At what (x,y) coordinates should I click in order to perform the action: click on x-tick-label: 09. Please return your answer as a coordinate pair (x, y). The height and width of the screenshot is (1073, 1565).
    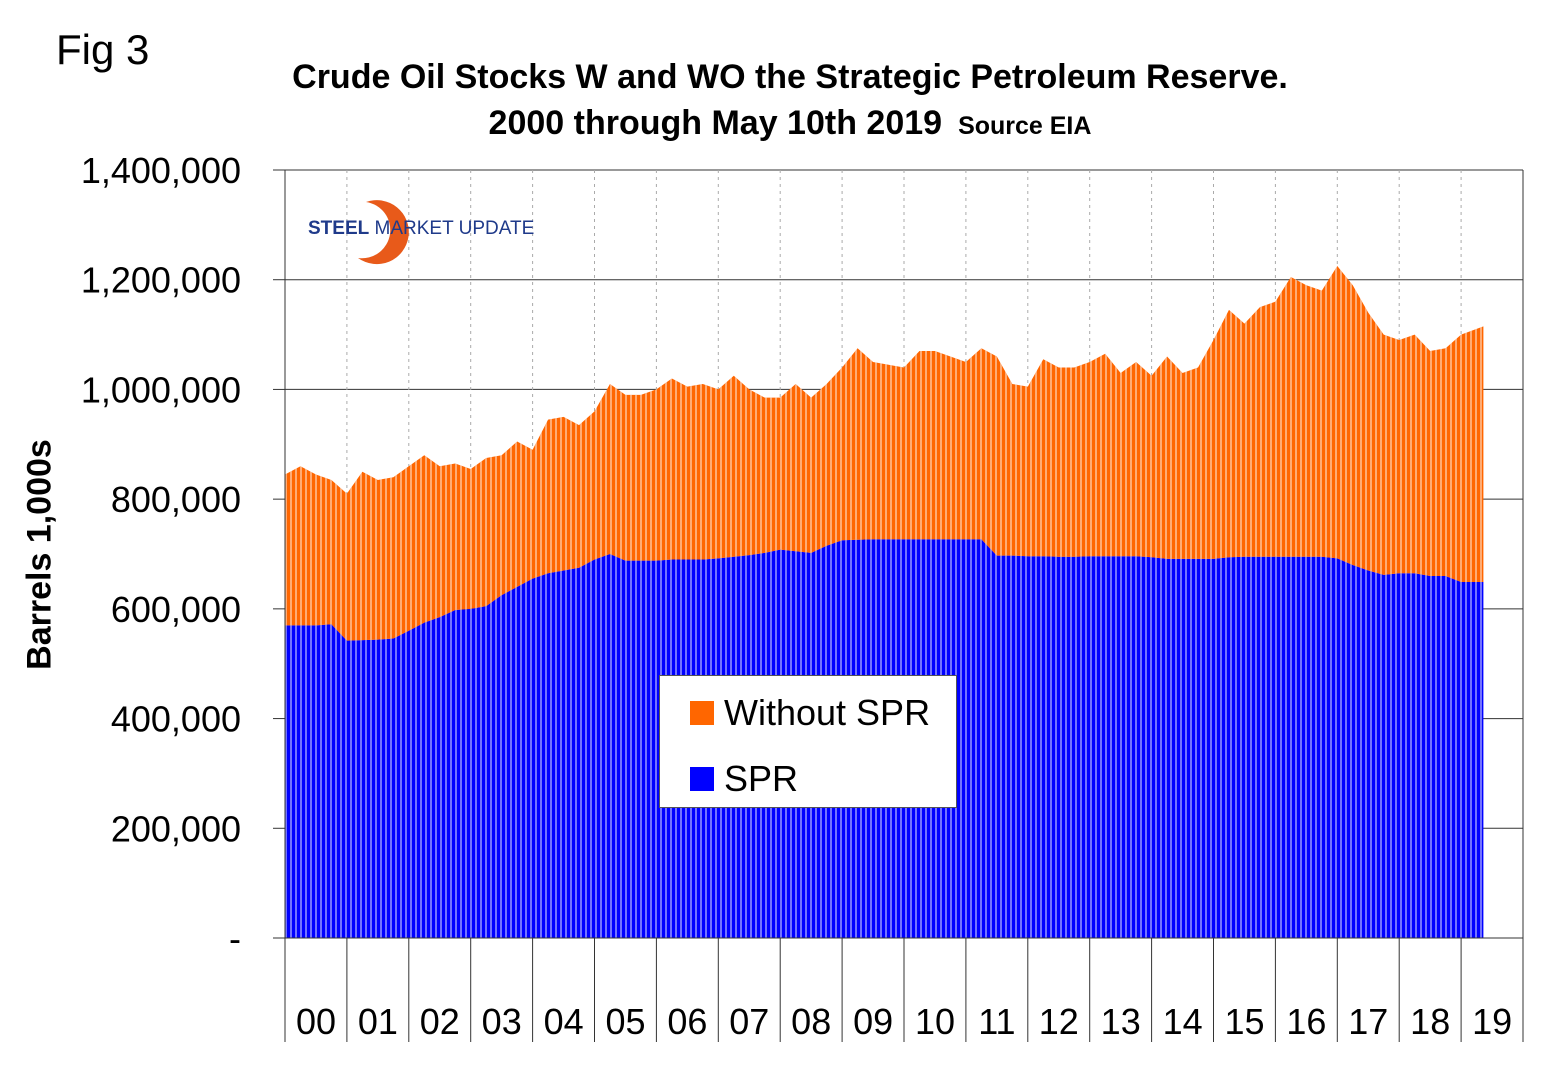
    Looking at the image, I should click on (873, 1021).